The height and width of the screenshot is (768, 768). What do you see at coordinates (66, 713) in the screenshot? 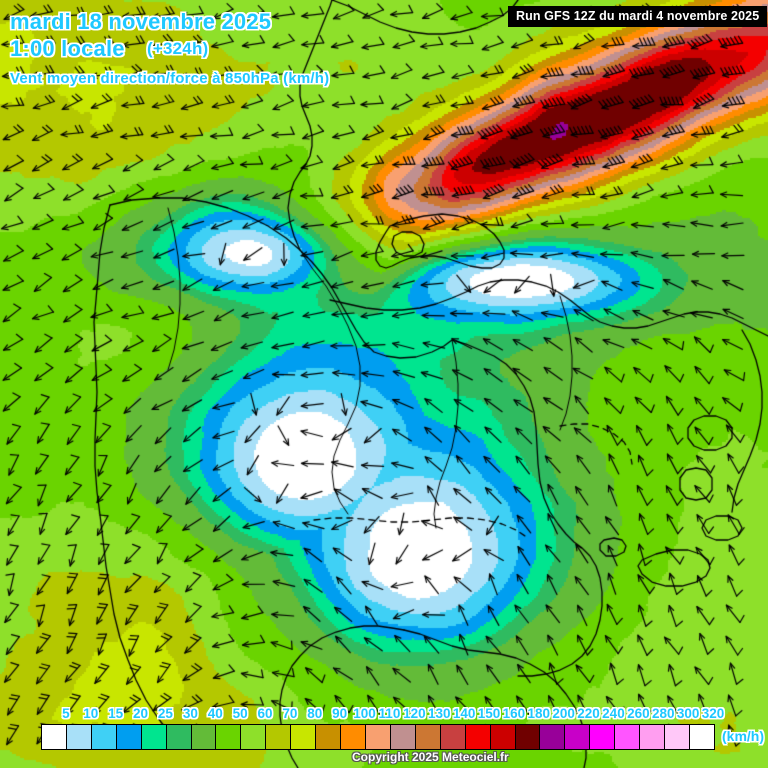
I see `scale-tick-5: 5` at bounding box center [66, 713].